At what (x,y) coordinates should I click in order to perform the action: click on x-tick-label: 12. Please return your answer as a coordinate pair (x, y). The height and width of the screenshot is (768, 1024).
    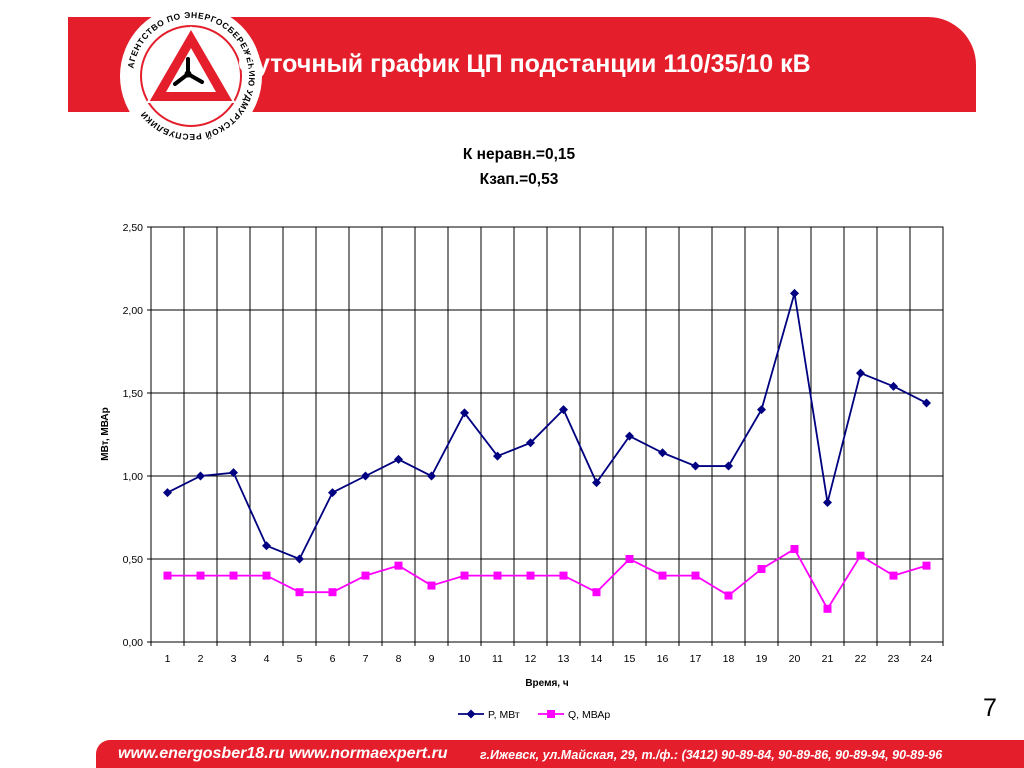
    Looking at the image, I should click on (531, 659).